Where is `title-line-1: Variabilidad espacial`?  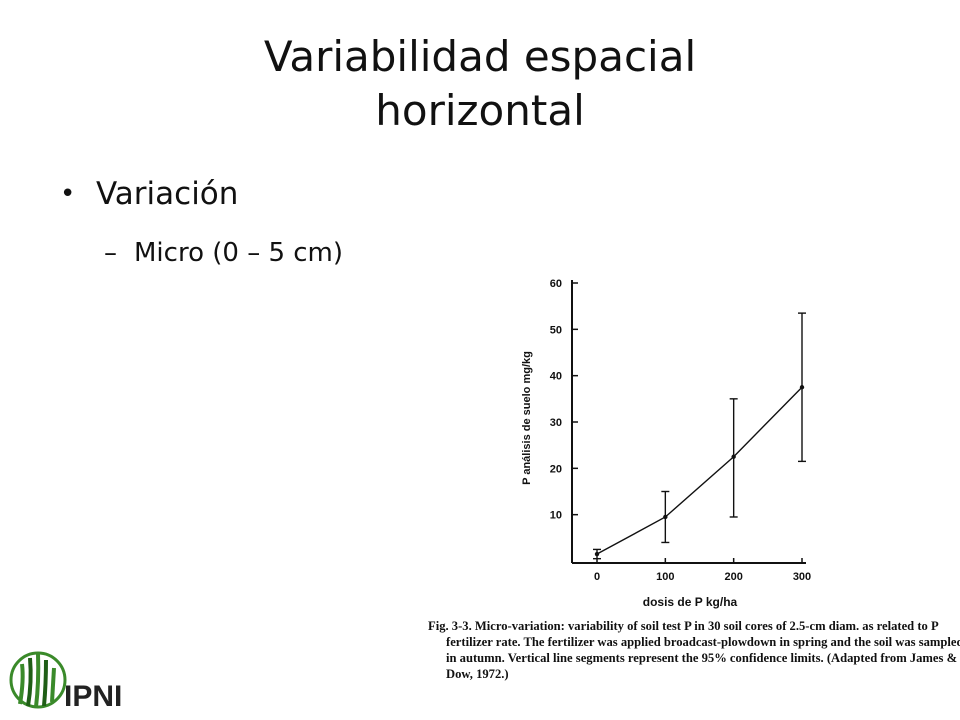 title-line-1: Variabilidad espacial is located at coordinates (480, 56).